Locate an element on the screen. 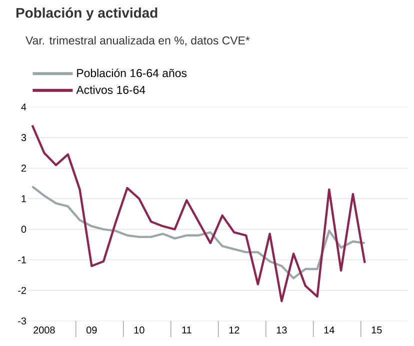 This screenshot has width=414, height=346. chart-title: Población y actividad is located at coordinates (87, 14).